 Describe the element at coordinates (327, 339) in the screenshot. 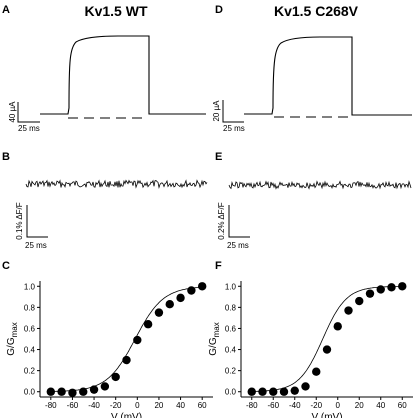

I see `fit-curve-f` at that location.